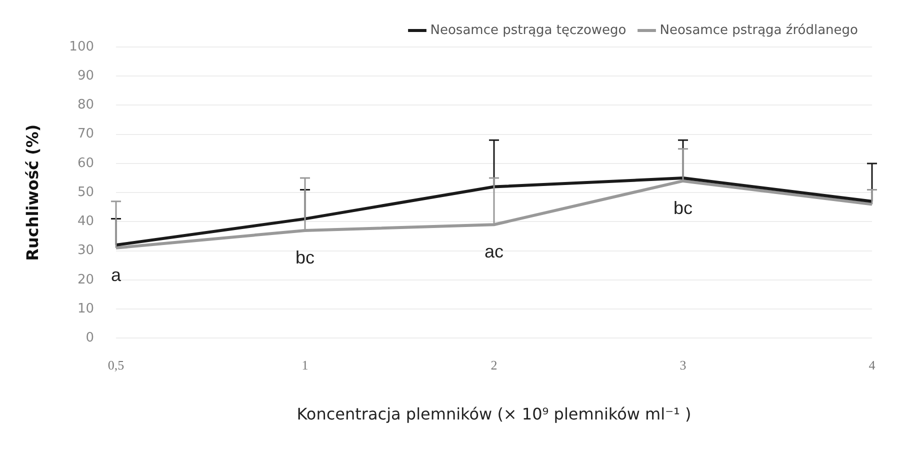 The image size is (912, 459). I want to click on y-tick-label: 70, so click(85, 134).